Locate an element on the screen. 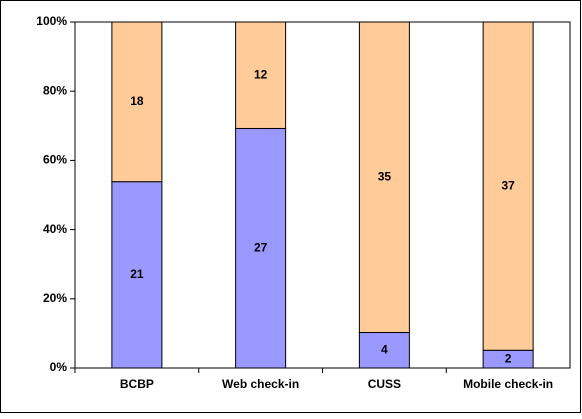 The image size is (582, 419). x-tick-label: Web check-in is located at coordinates (260, 384).